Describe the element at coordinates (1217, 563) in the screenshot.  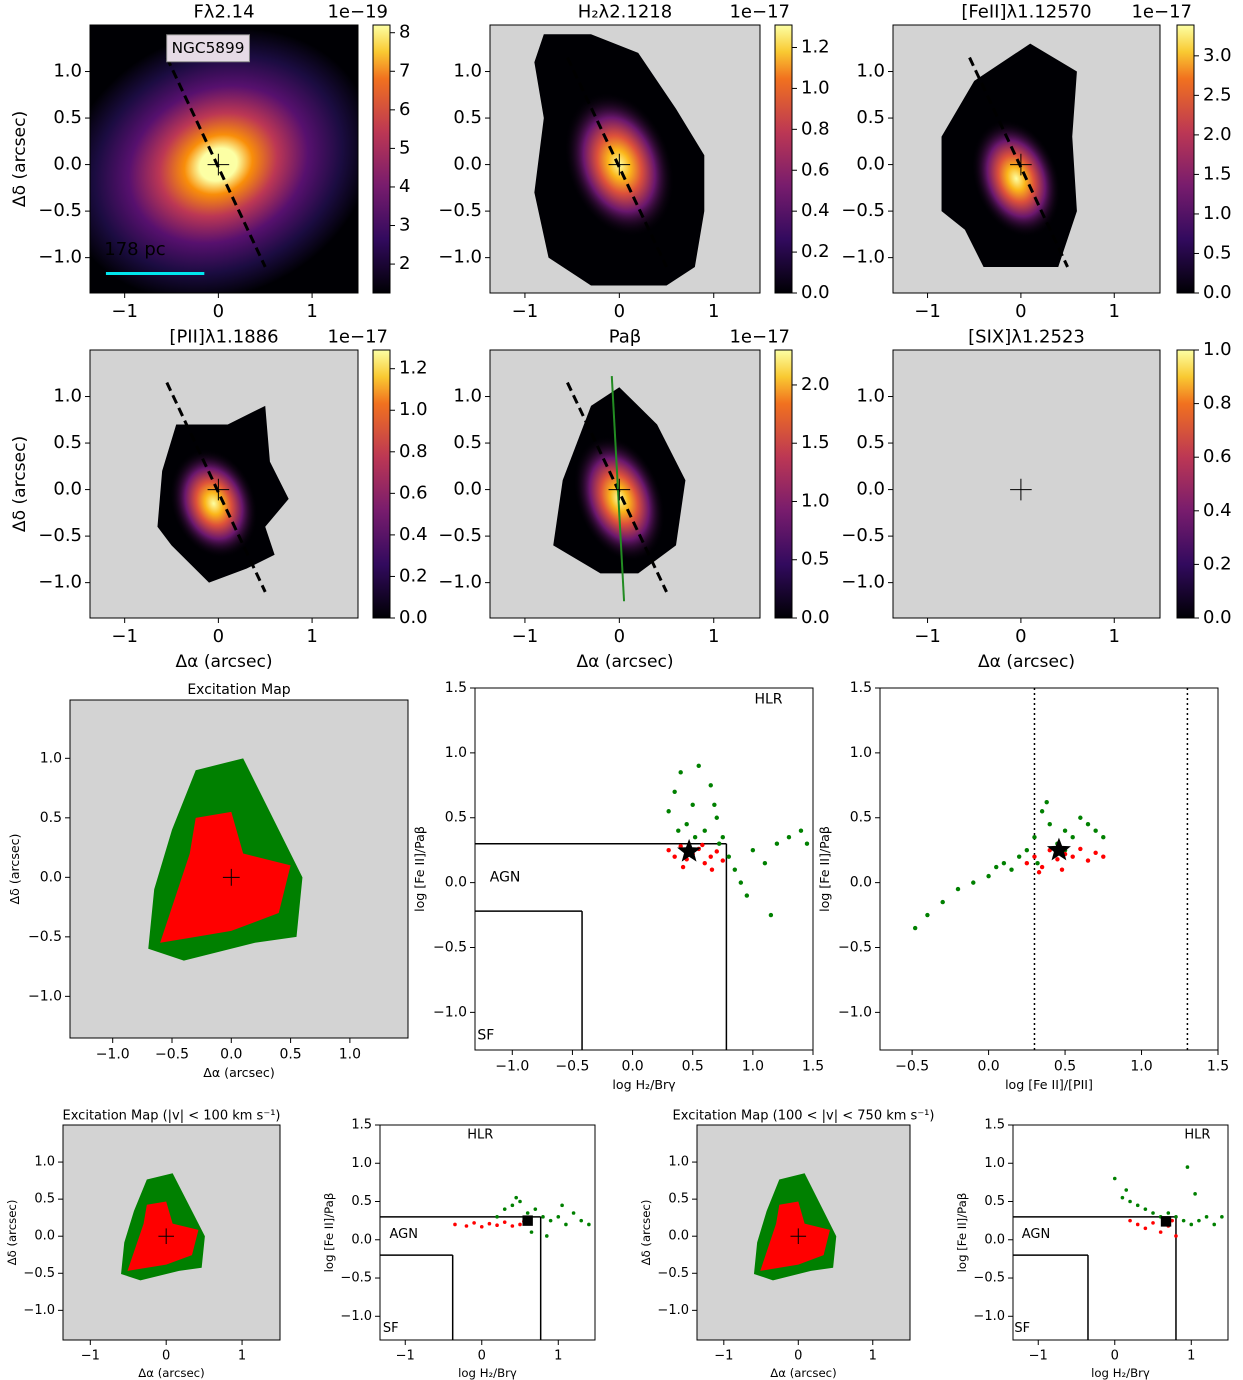
I see `colorbar-tick-label: 0.2` at that location.